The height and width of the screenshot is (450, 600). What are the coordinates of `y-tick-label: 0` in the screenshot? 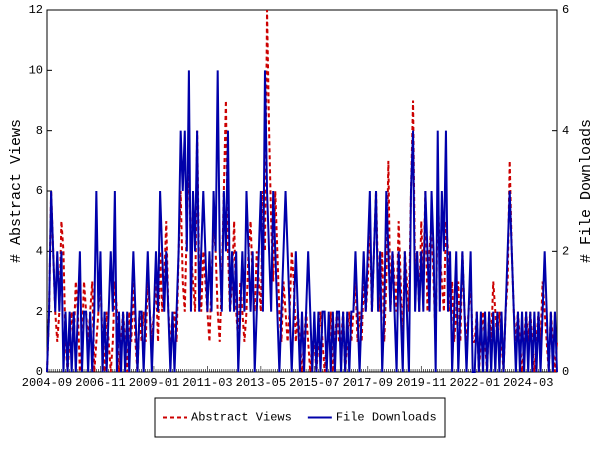 It's located at (39, 372).